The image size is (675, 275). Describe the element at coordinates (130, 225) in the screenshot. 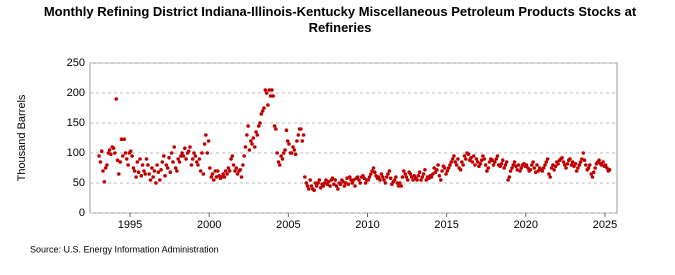

I see `x-tick-label: 1995` at that location.